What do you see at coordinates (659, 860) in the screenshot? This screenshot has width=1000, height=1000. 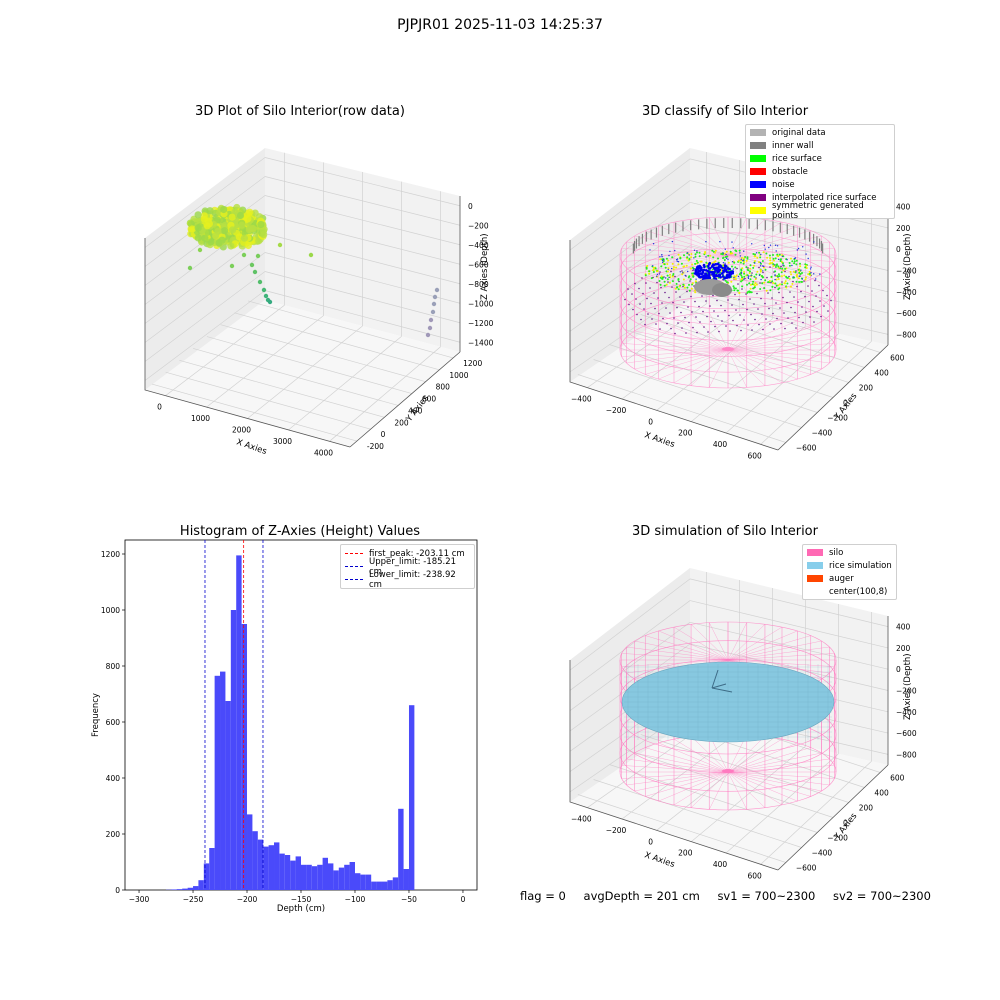 I see `panel4-xlabel: X Axies` at bounding box center [659, 860].